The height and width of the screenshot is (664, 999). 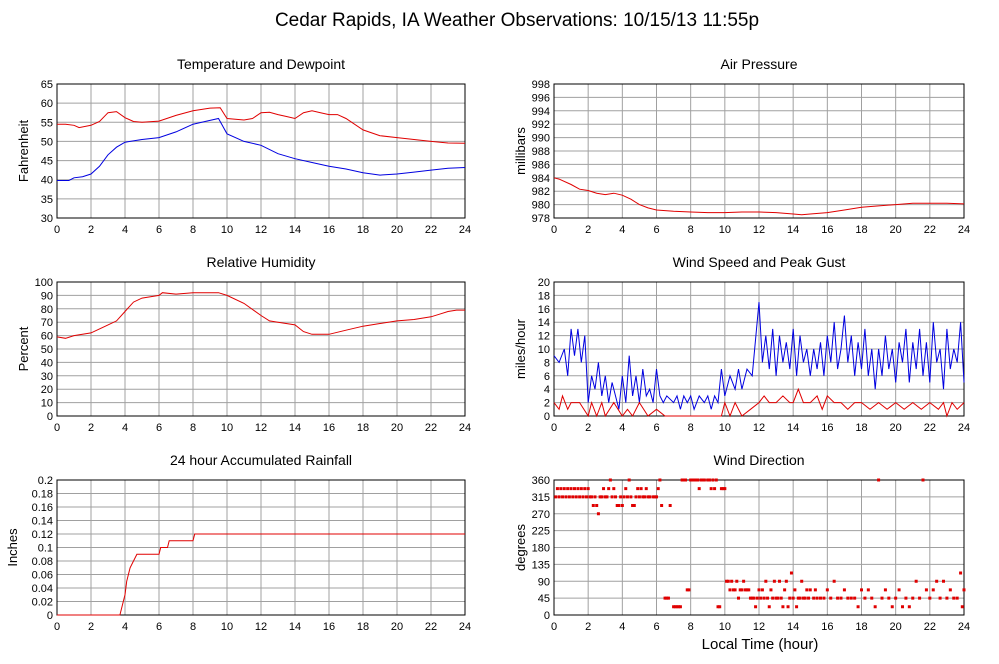 I want to click on y-tick-label: 982, so click(x=541, y=192).